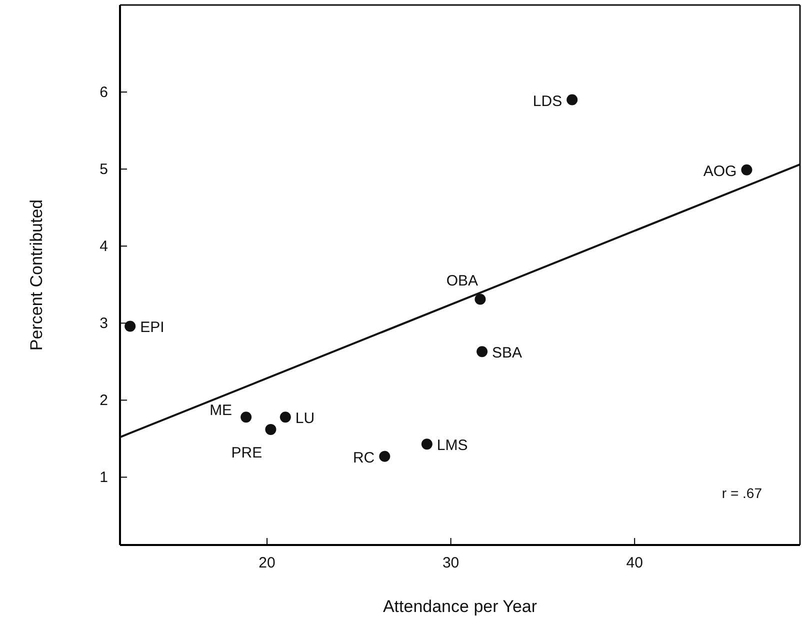 The width and height of the screenshot is (802, 625). What do you see at coordinates (547, 101) in the screenshot?
I see `annotation: LDS` at bounding box center [547, 101].